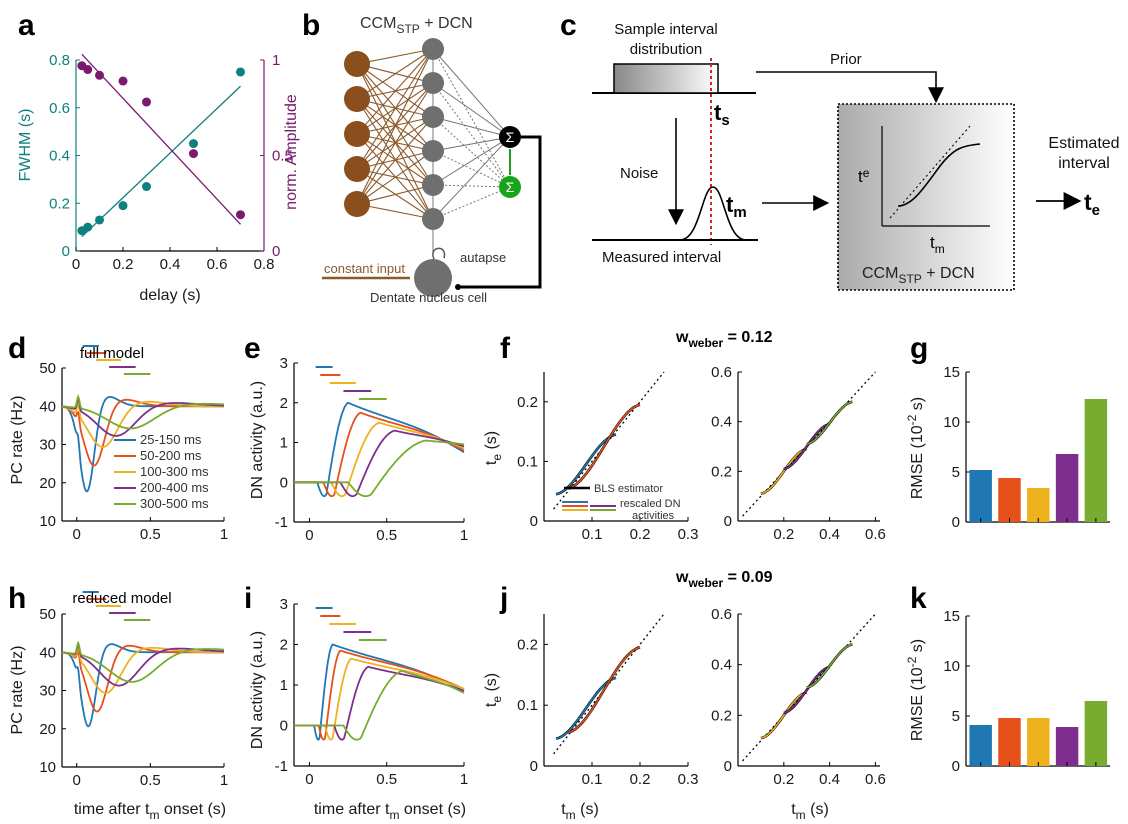 The image size is (1128, 824). I want to click on y-tick-label: 0.4, so click(721, 422).